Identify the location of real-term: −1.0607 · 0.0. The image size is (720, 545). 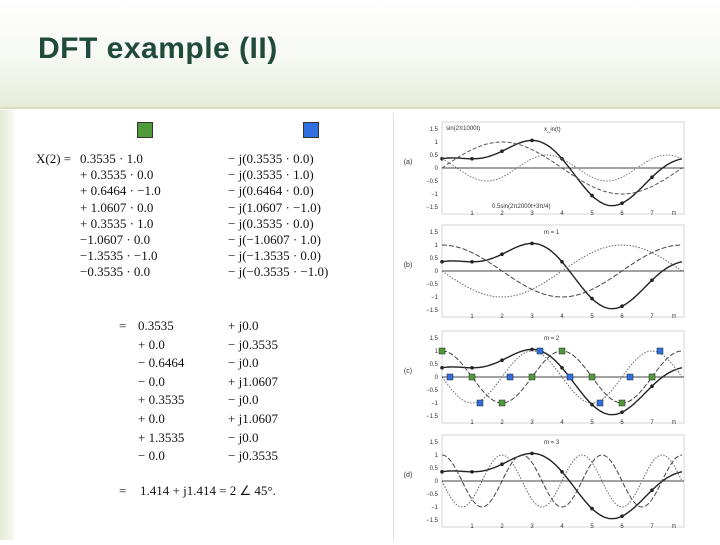
(115, 239).